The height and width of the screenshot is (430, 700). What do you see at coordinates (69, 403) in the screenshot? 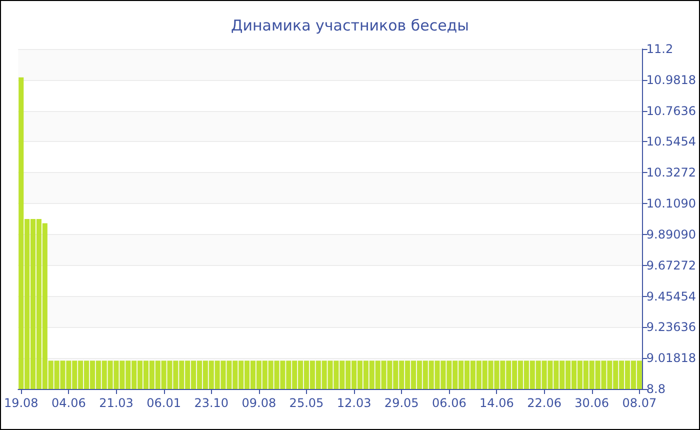
I see `x-tick-label: 04.06` at bounding box center [69, 403].